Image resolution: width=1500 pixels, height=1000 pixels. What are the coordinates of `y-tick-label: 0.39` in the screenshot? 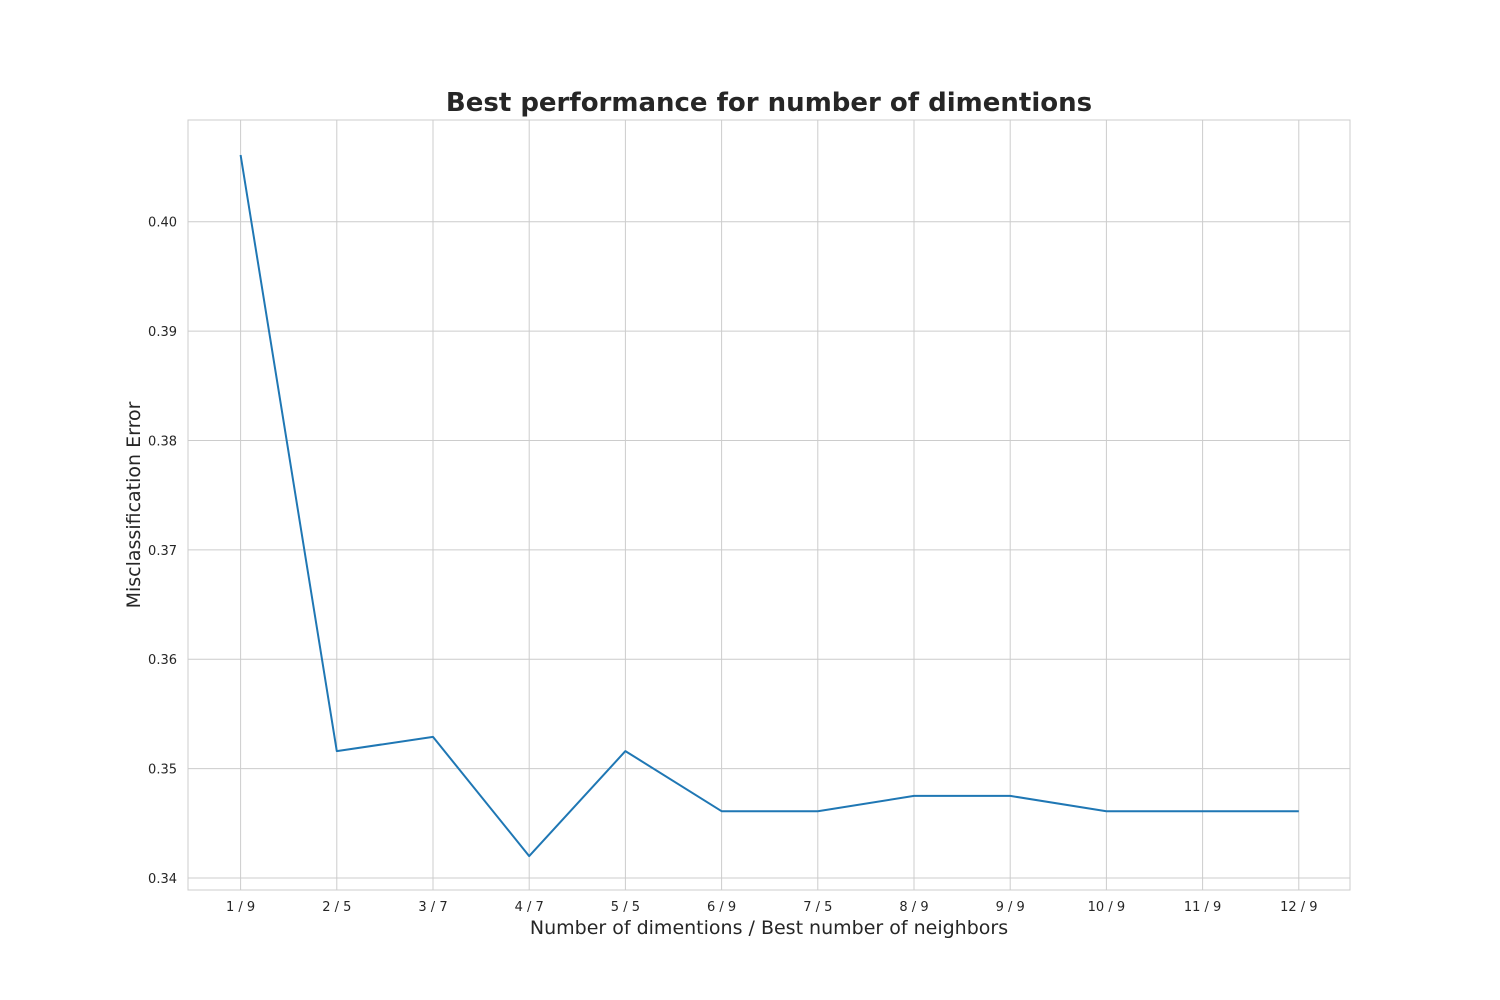 It's located at (162, 332).